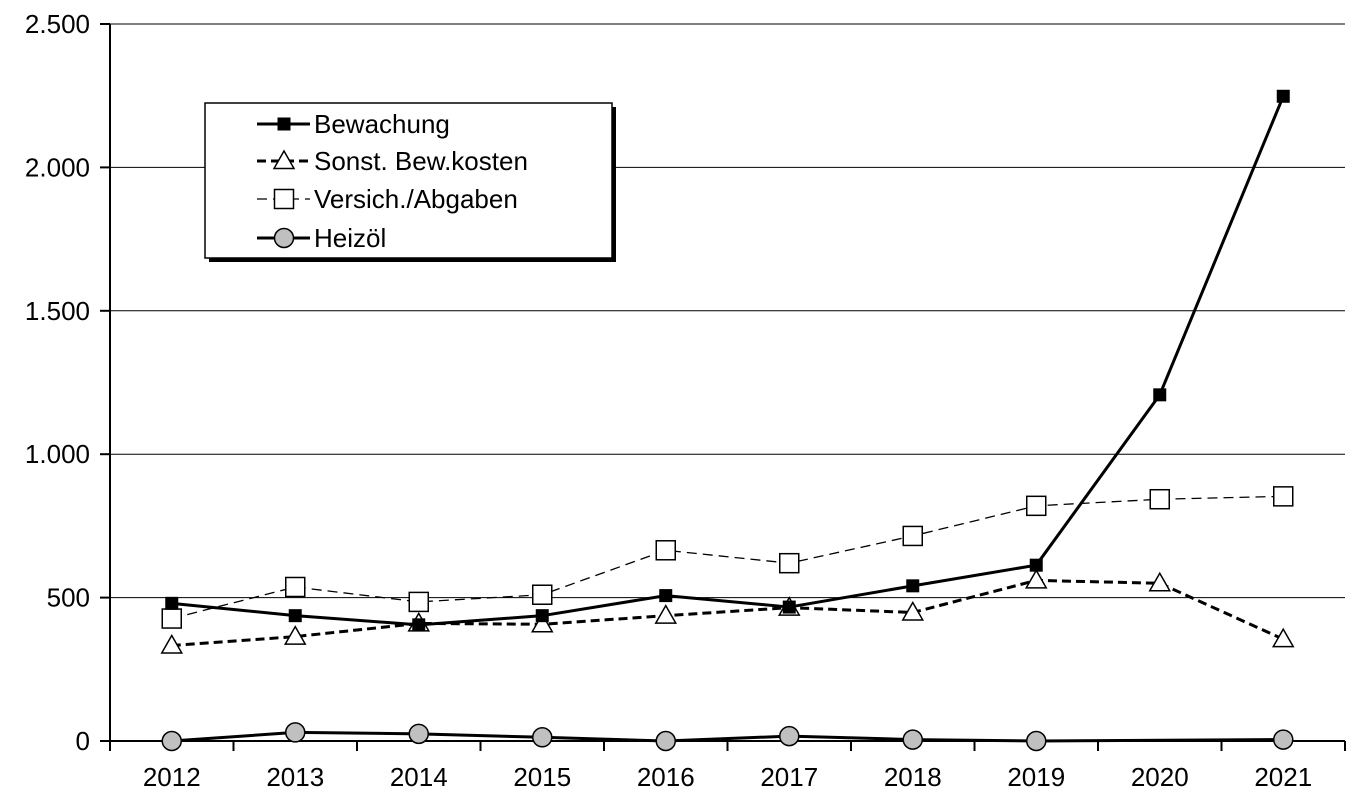 The height and width of the screenshot is (792, 1352). I want to click on legend-entry: Versich./Abgaben, so click(387, 199).